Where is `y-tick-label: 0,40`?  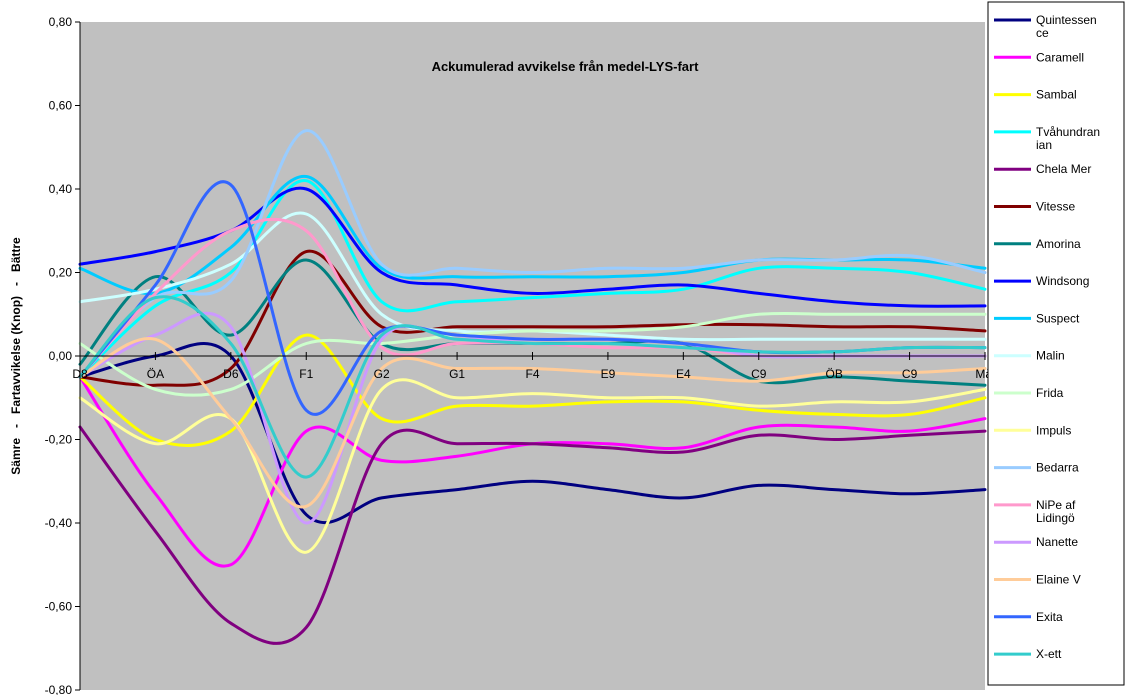 y-tick-label: 0,40 is located at coordinates (61, 189).